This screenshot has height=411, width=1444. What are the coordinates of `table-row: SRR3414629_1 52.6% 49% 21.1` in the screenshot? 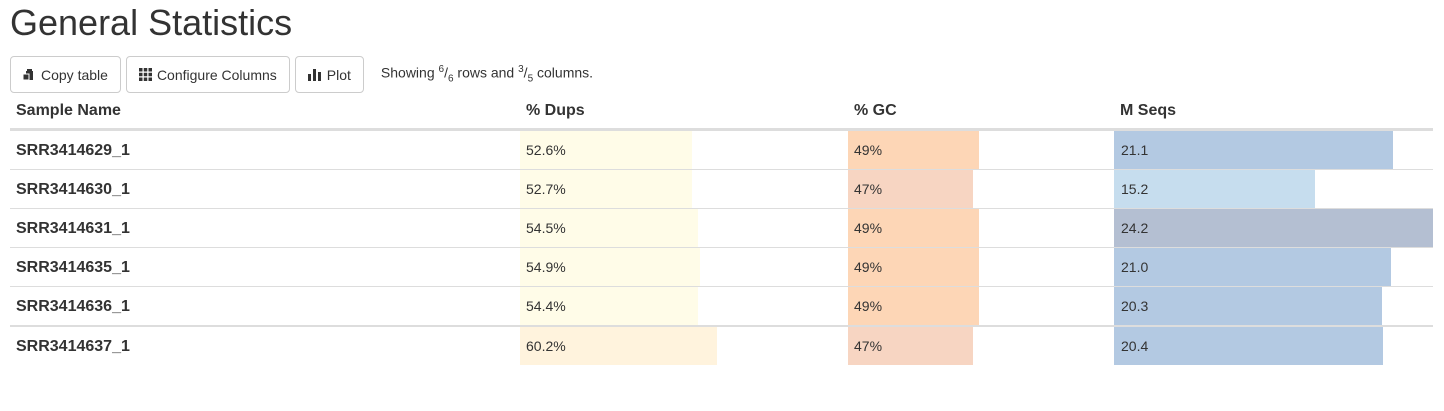 It's located at (721, 150).